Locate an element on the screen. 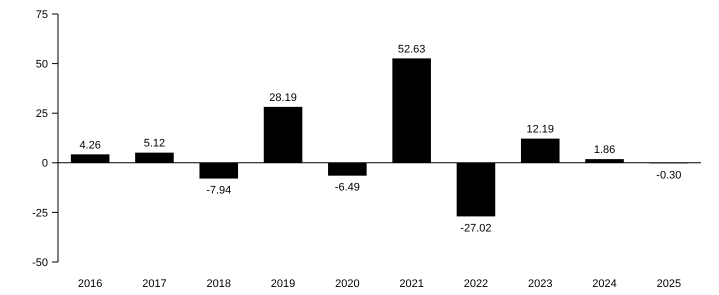  y-tick-label: 75 is located at coordinates (42, 14).